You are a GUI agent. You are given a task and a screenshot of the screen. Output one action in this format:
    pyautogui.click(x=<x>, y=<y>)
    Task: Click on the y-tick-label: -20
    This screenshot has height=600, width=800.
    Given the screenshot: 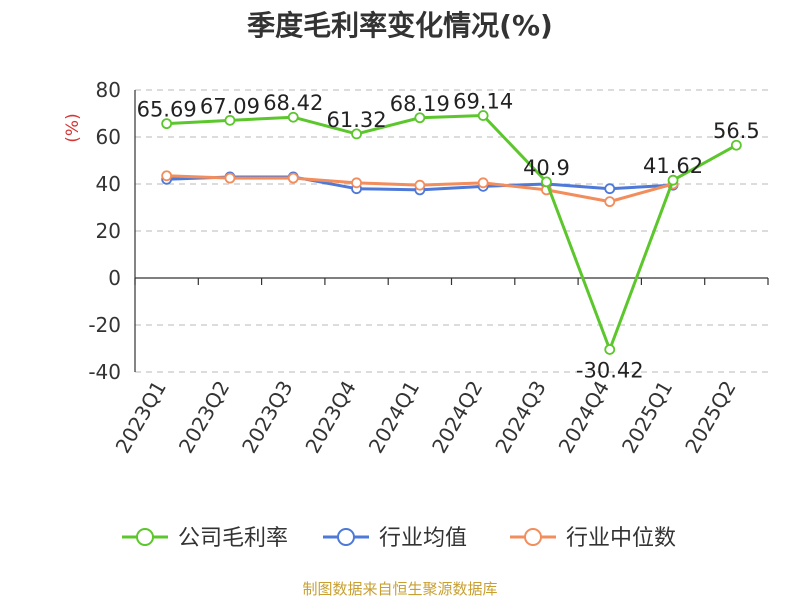 What is the action you would take?
    pyautogui.click(x=104, y=325)
    